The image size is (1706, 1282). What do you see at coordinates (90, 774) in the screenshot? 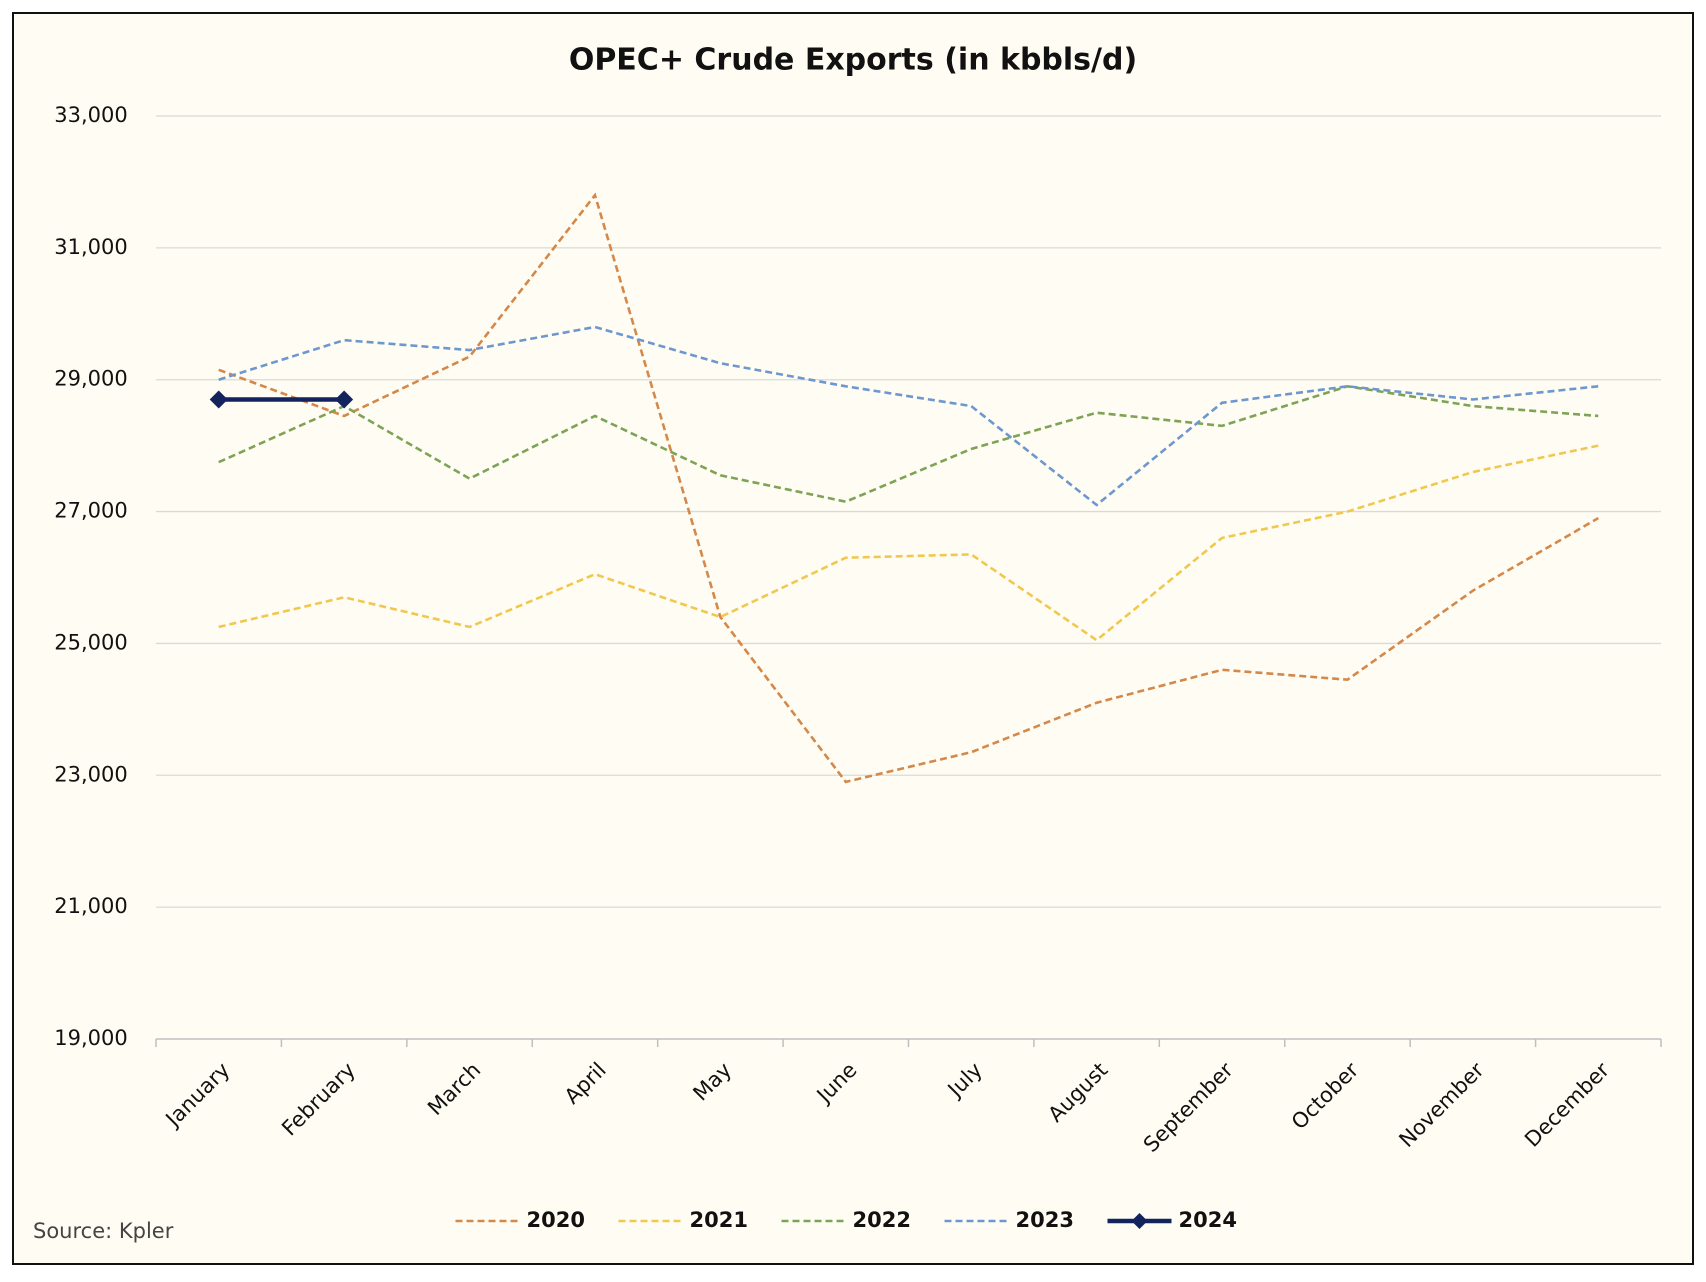
I see `y-tick-label: 23,000` at bounding box center [90, 774].